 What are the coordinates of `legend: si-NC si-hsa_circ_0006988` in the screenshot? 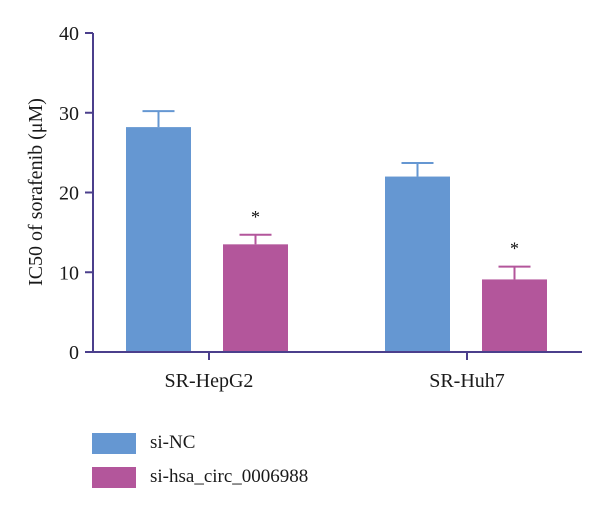 It's located at (200, 460).